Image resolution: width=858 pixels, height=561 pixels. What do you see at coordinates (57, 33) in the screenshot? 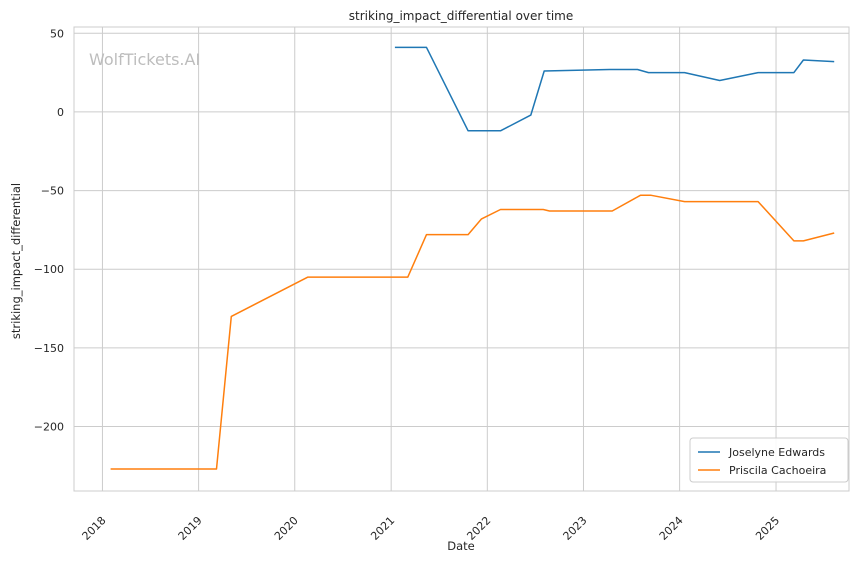
I see `y-tick-label: 50` at bounding box center [57, 33].